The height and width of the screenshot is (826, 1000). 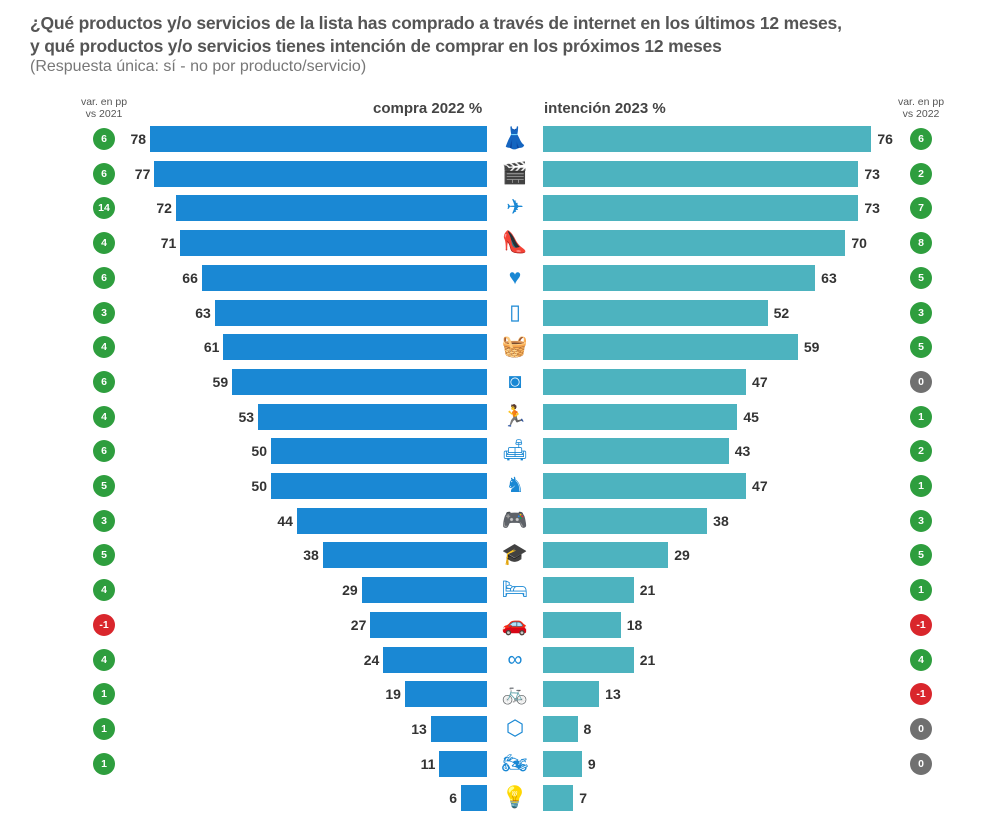 What do you see at coordinates (515, 520) in the screenshot?
I see `gamepad-icon: 🎮` at bounding box center [515, 520].